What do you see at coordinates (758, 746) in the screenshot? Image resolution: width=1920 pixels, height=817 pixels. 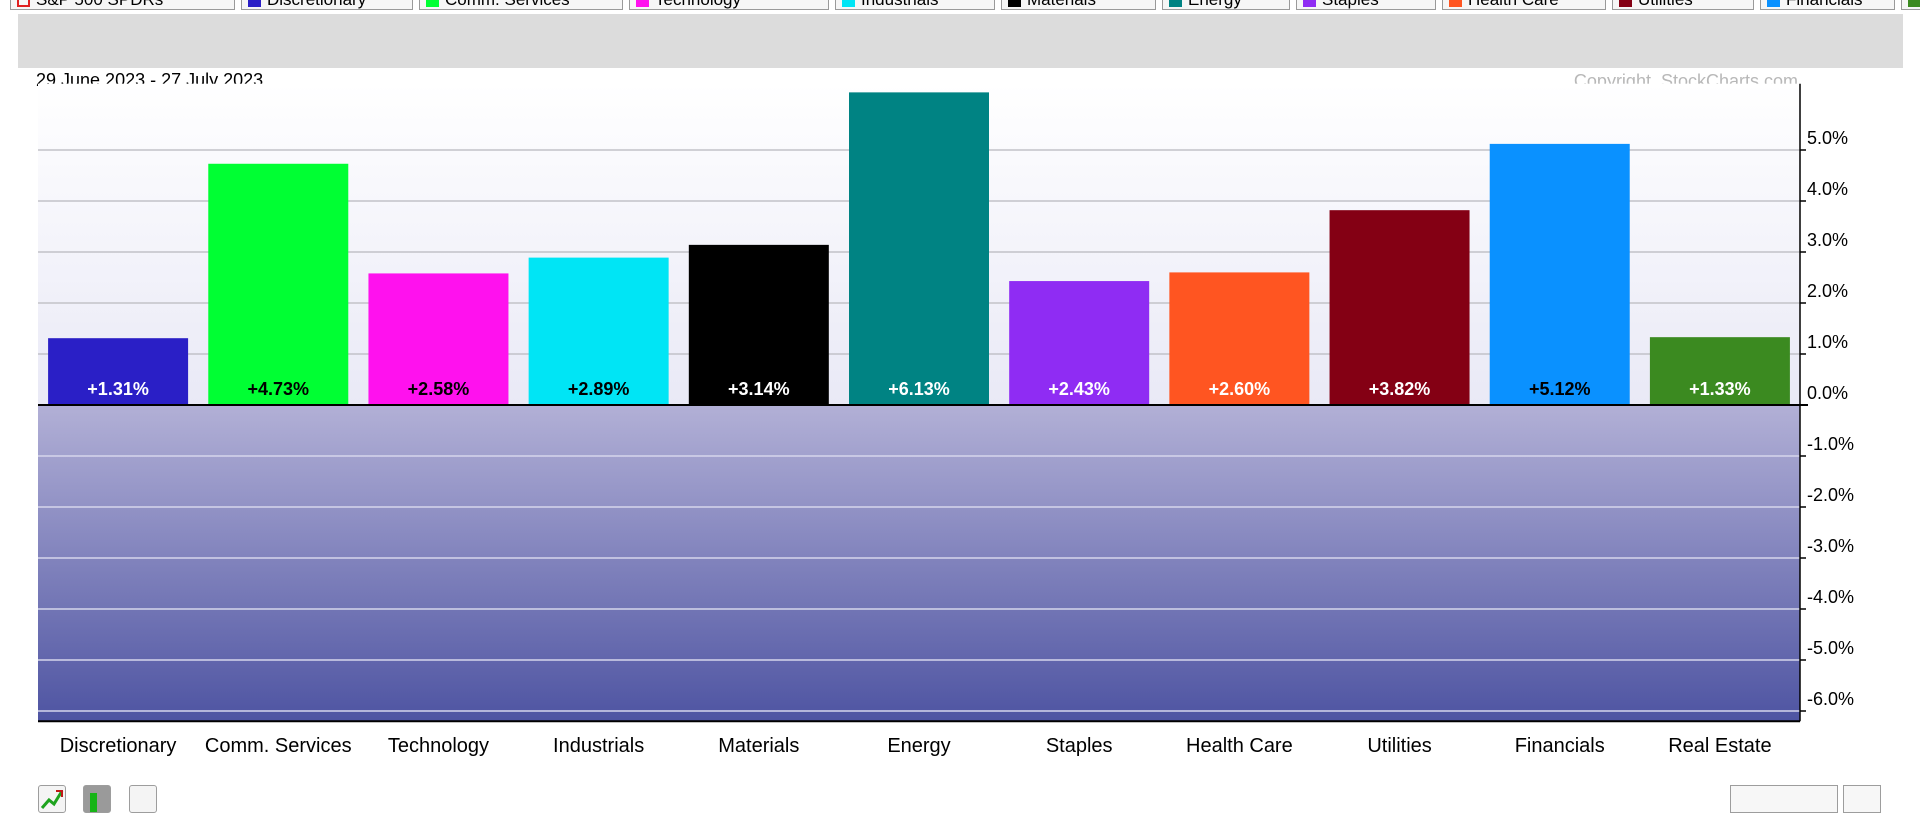 I see `x-tick-label: Materials` at bounding box center [758, 746].